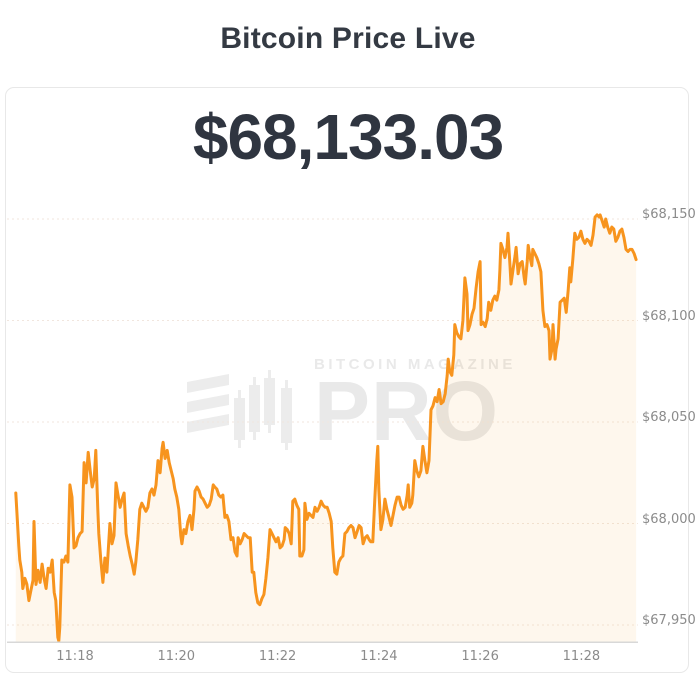  Describe the element at coordinates (75, 656) in the screenshot. I see `x-tick-label: 11:18` at that location.